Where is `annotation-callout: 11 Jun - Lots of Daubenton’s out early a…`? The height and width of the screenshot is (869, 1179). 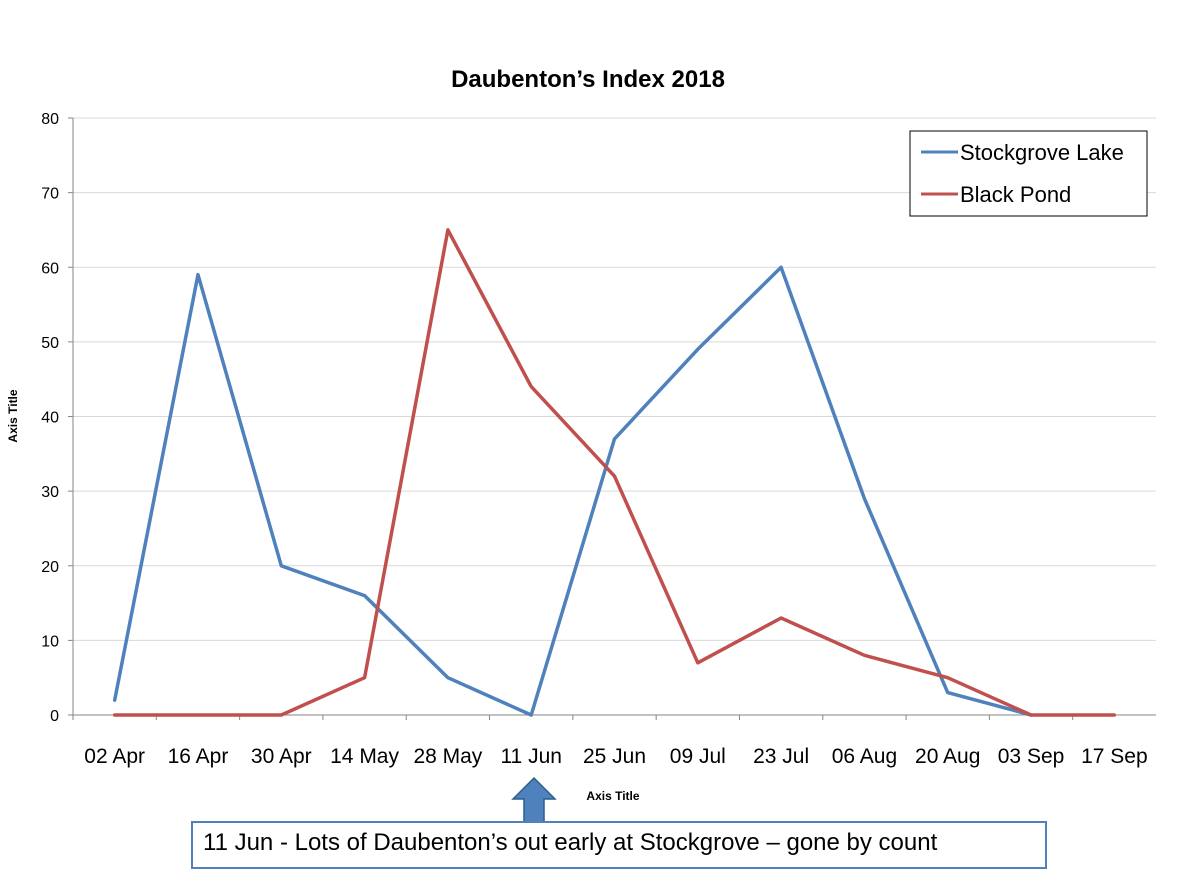 annotation-callout: 11 Jun - Lots of Daubenton’s out early a… is located at coordinates (619, 845).